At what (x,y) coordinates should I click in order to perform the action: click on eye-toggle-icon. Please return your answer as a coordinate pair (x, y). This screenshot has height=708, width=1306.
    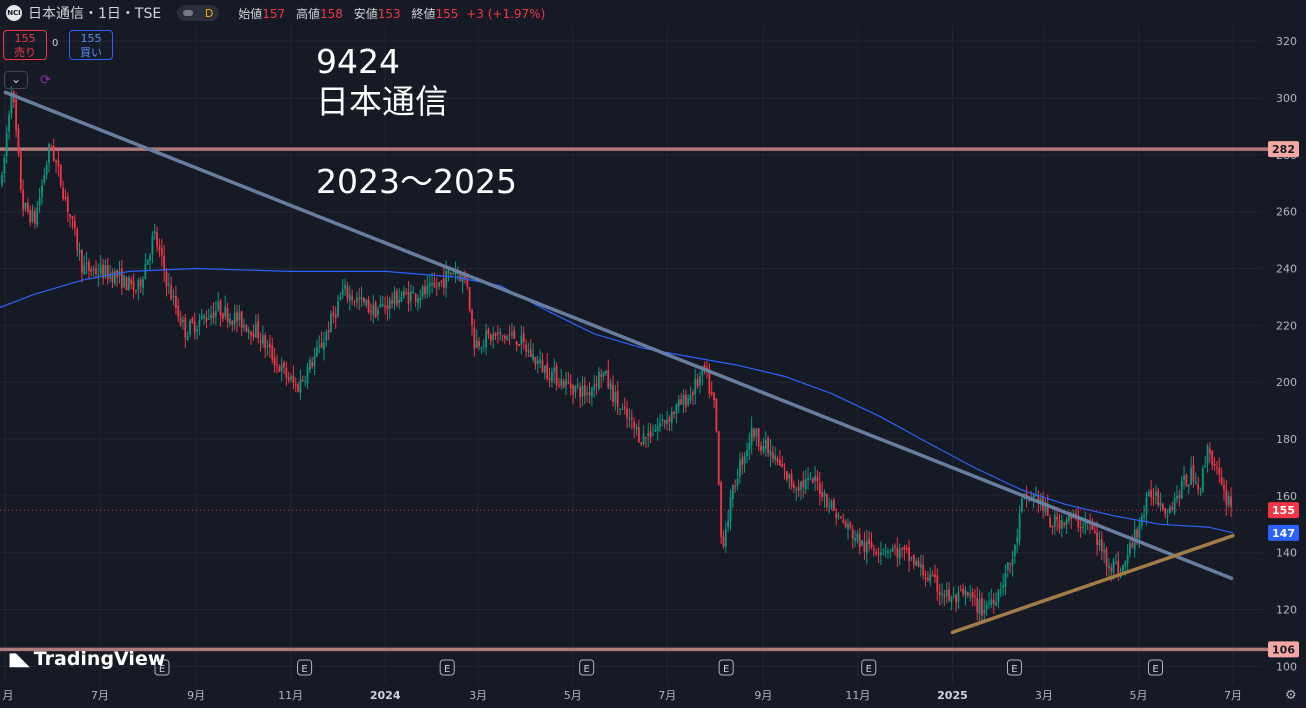
    Looking at the image, I should click on (188, 13).